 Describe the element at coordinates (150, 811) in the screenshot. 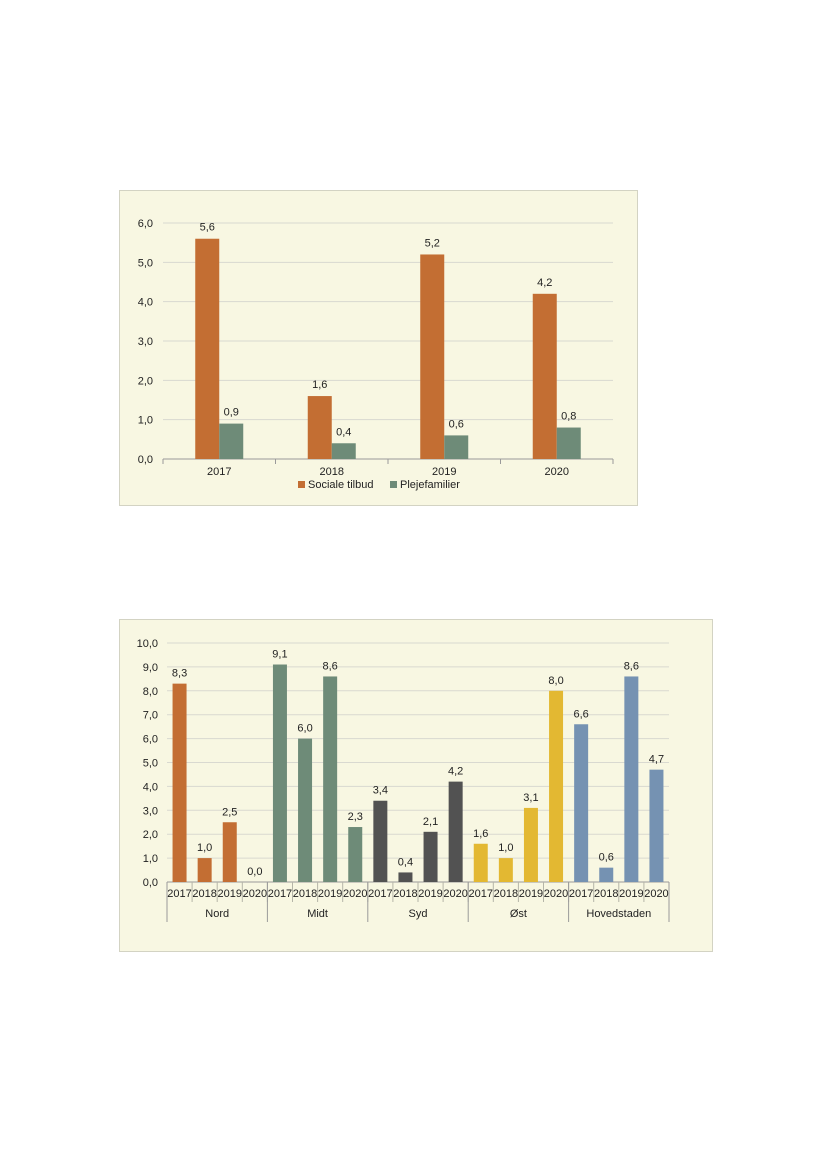

I see `y-tick-label: 3,0` at that location.